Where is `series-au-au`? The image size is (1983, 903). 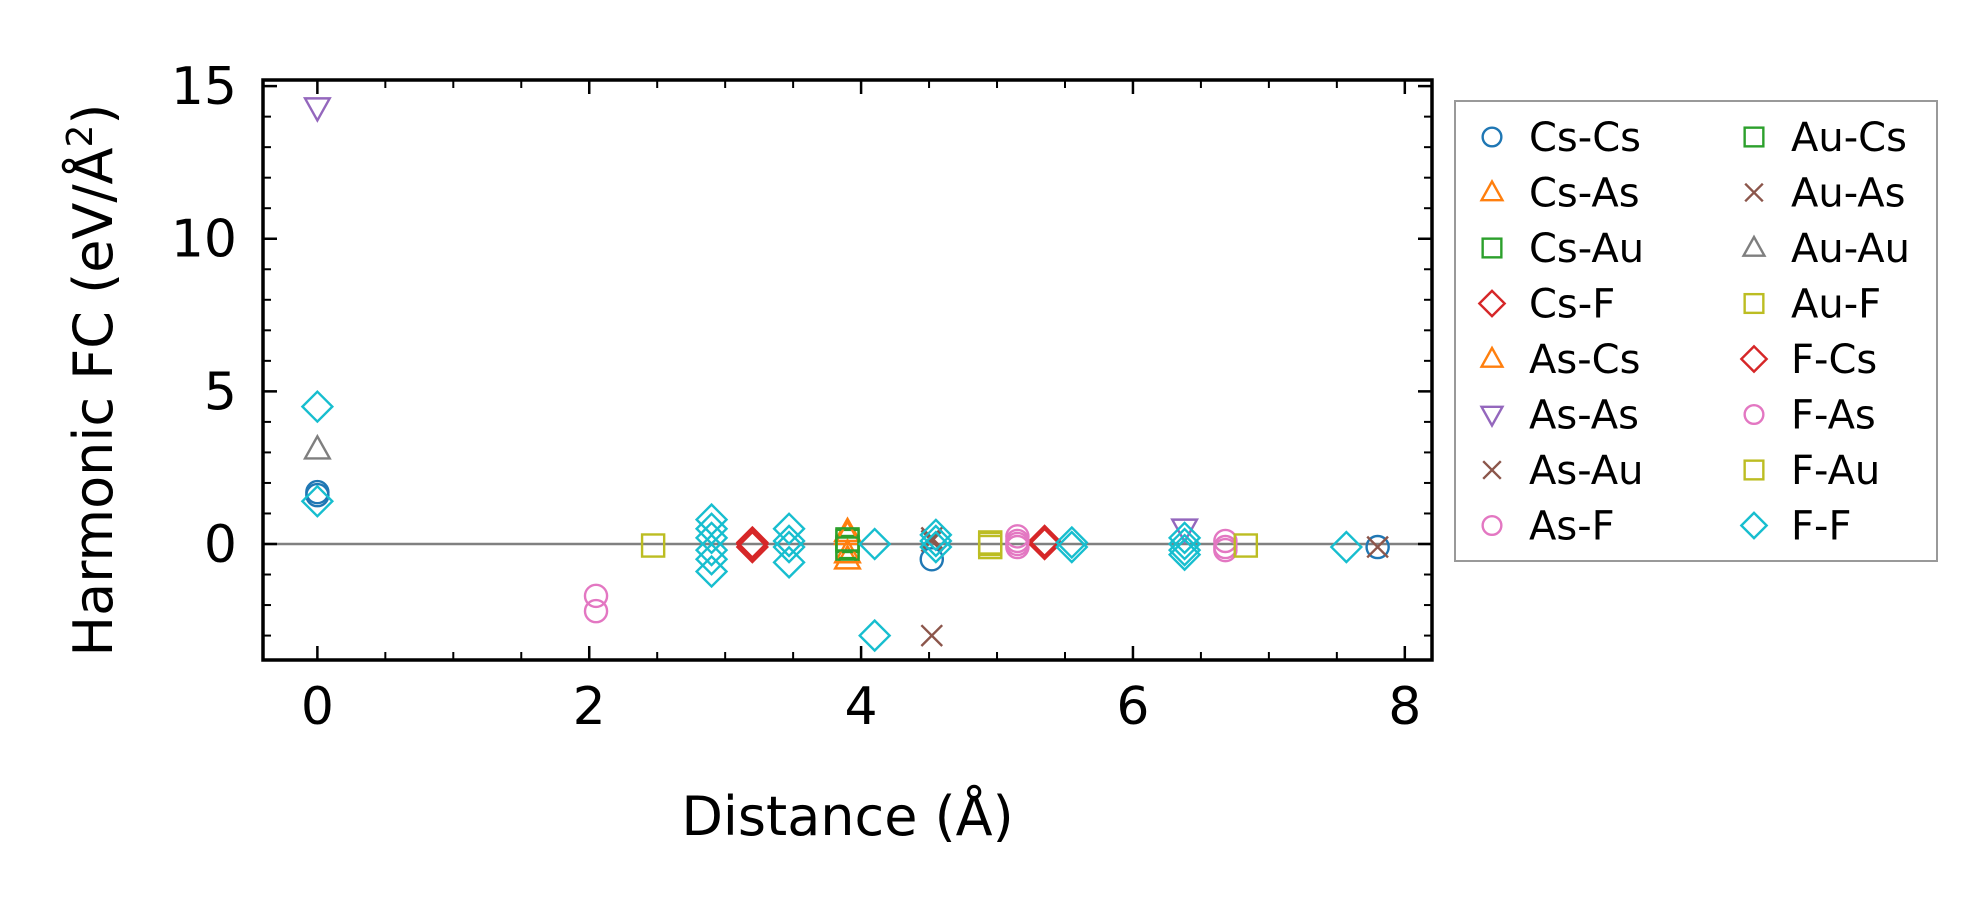
series-au-au is located at coordinates (317, 446).